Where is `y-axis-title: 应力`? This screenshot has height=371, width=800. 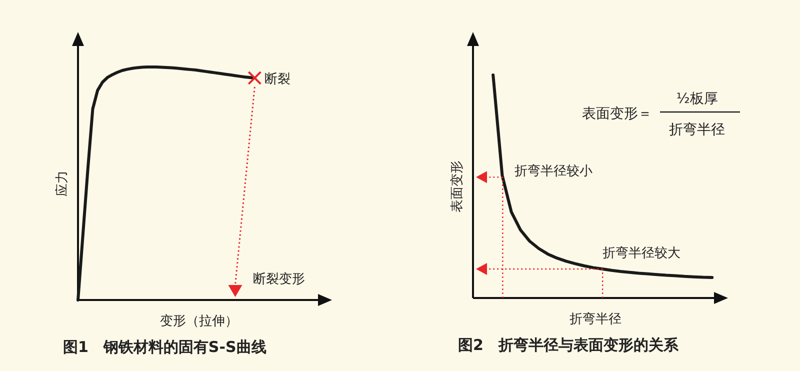 y-axis-title: 应力 is located at coordinates (62, 183).